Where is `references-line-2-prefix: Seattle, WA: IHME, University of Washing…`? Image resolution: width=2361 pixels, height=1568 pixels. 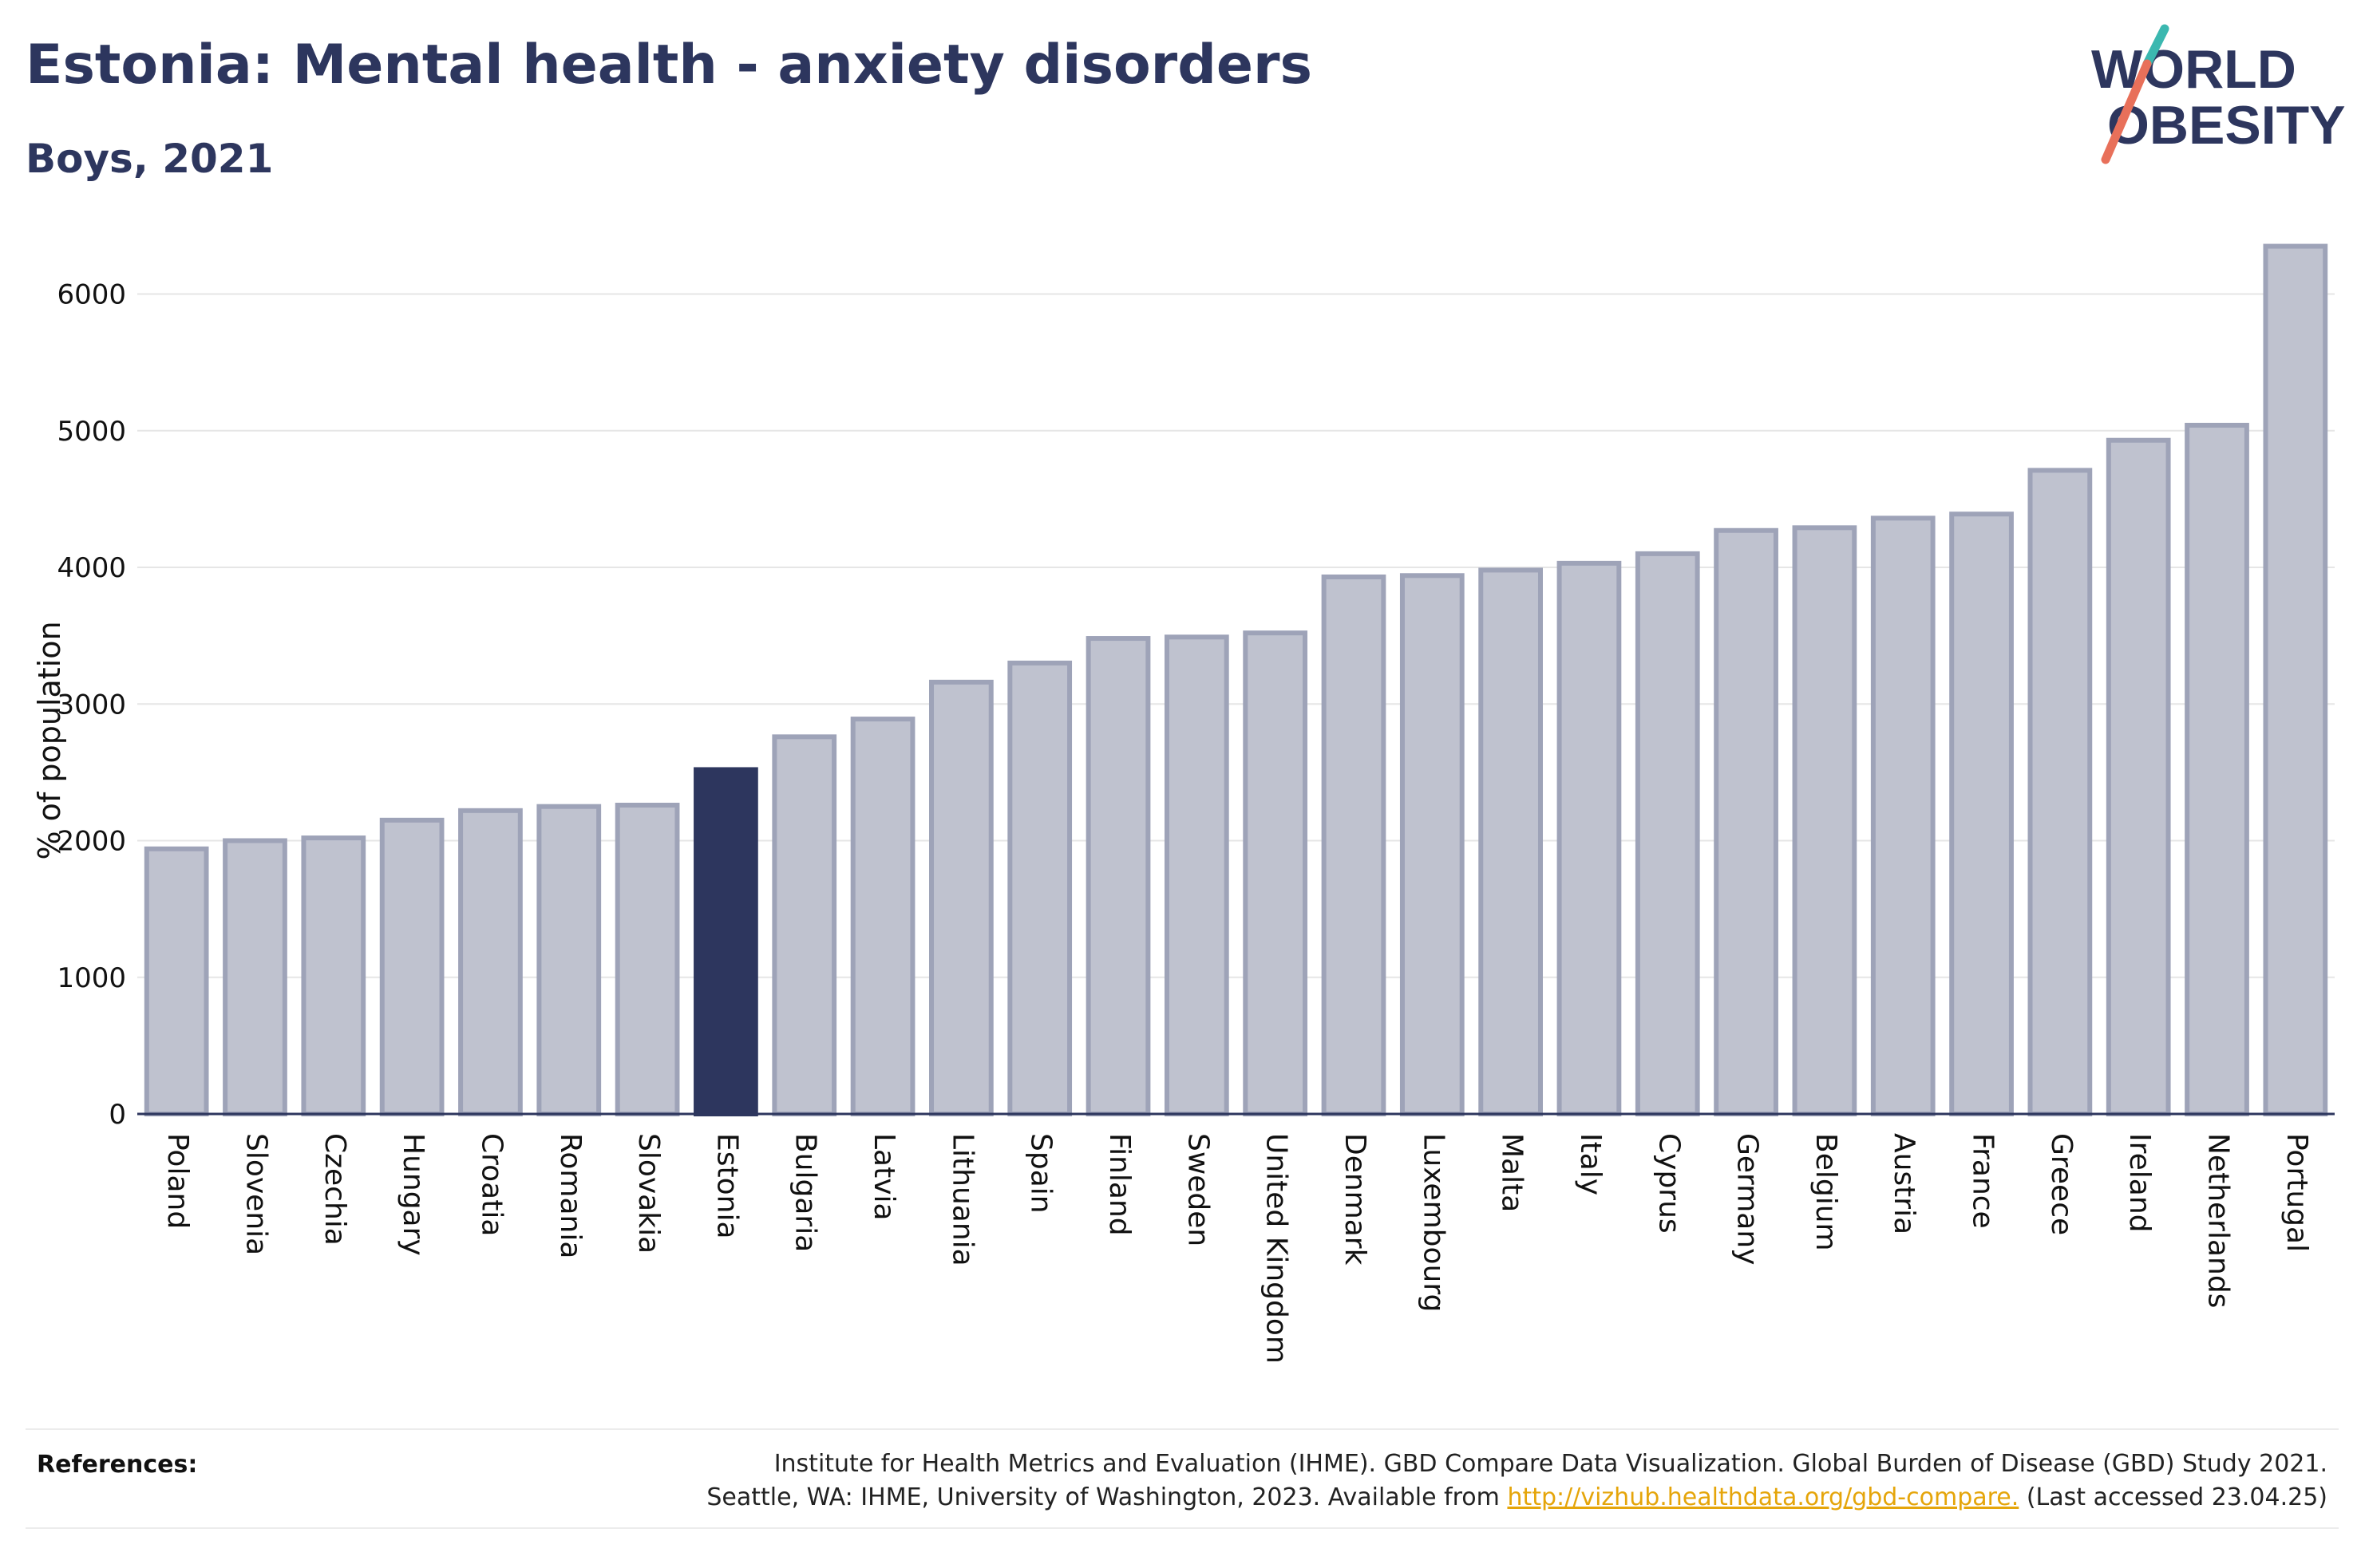 references-line-2-prefix: Seattle, WA: IHME, University of Washing… is located at coordinates (1103, 1497).